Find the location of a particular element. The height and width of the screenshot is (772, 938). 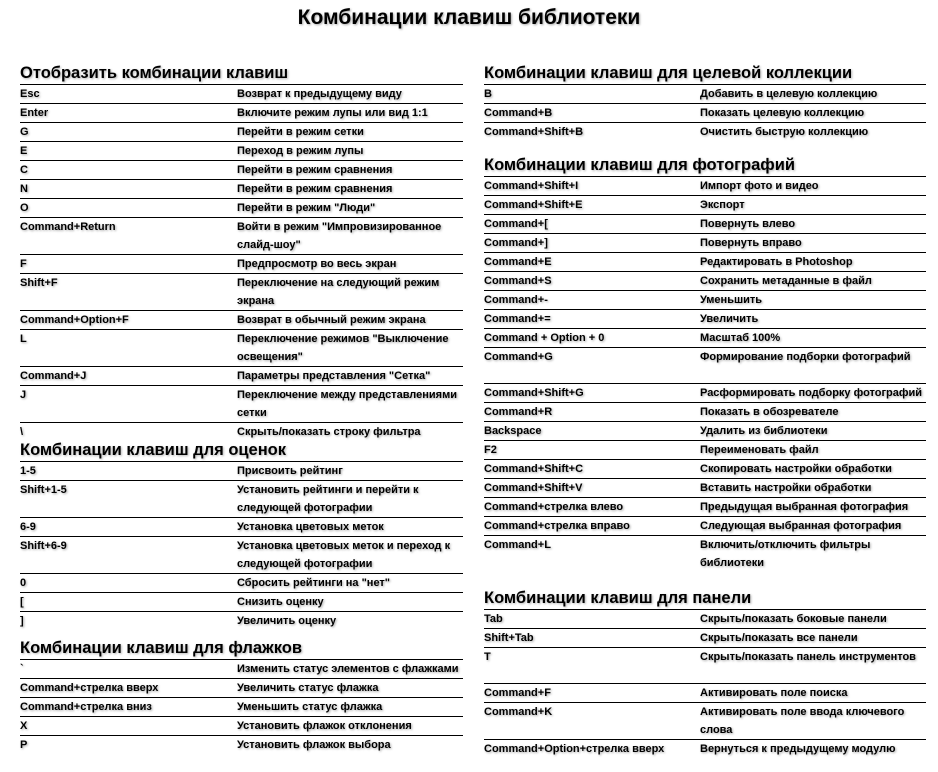

shortcut-row: ` Изменить статус элементов с флажками is located at coordinates (241, 669).